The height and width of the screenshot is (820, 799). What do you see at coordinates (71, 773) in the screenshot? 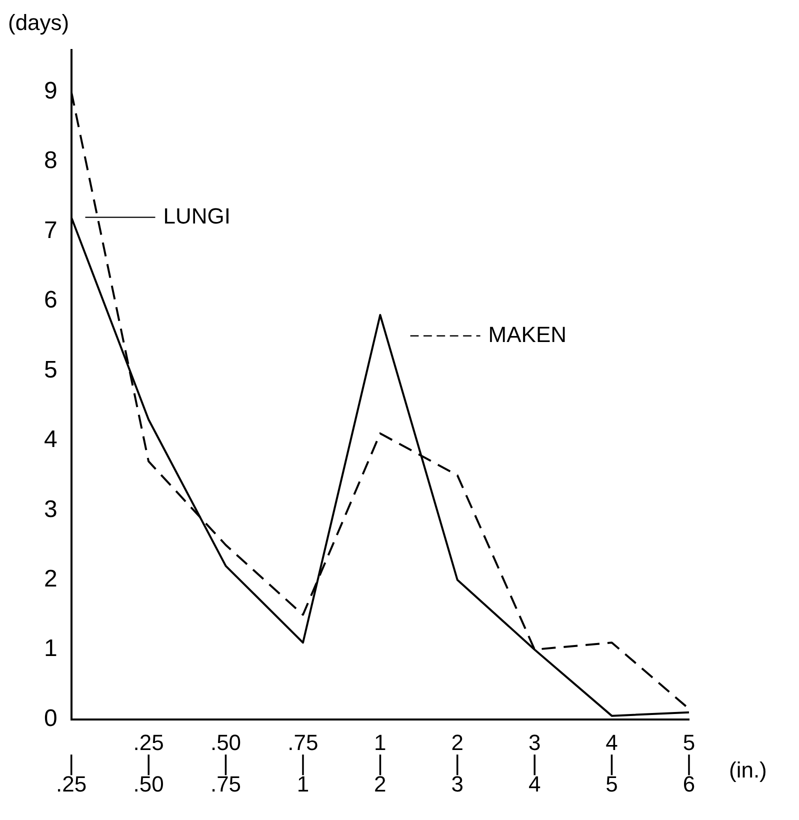
I see `x-tick-label: | .25` at bounding box center [71, 773].